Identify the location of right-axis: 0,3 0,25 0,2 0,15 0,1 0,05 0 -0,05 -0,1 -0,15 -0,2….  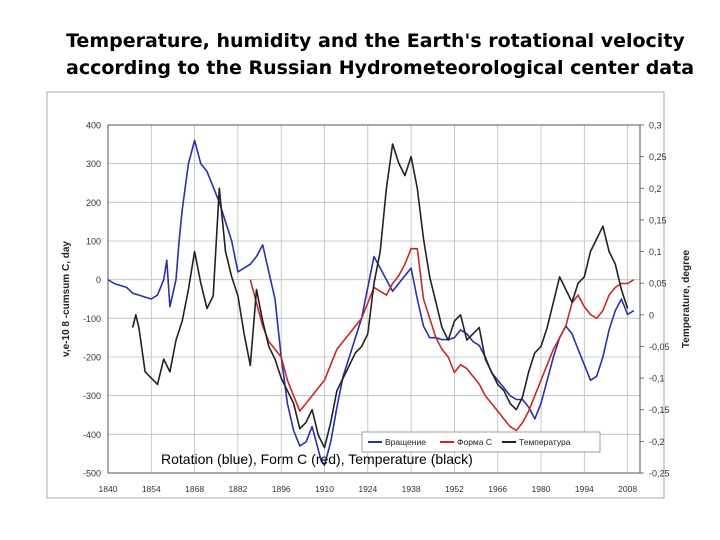
(655, 300).